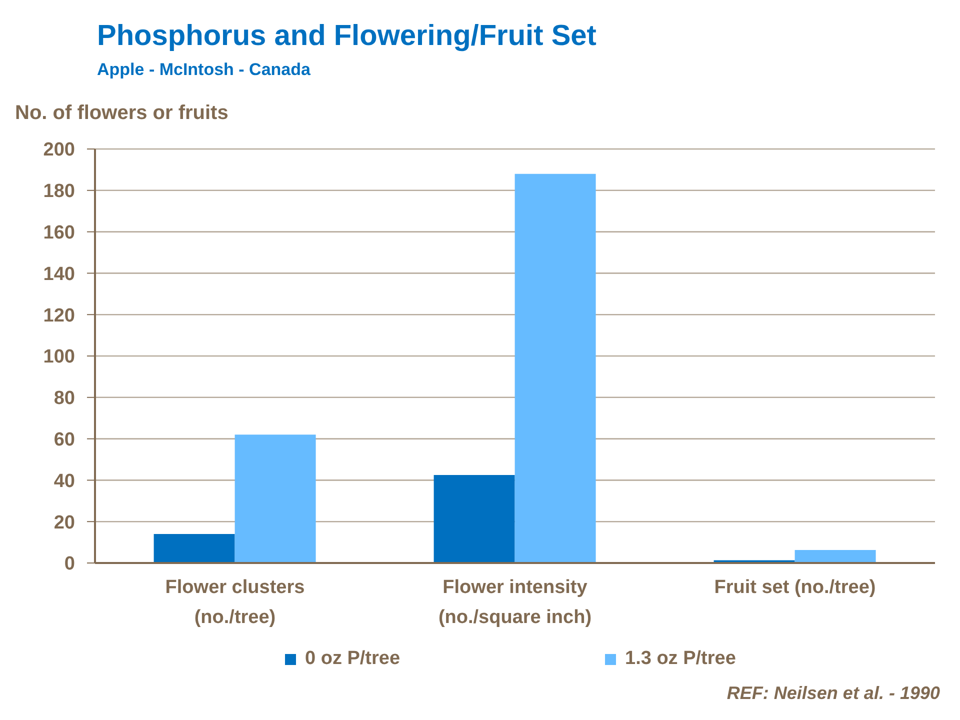 The width and height of the screenshot is (960, 720). Describe the element at coordinates (64, 399) in the screenshot. I see `y-tick-label: 80` at that location.